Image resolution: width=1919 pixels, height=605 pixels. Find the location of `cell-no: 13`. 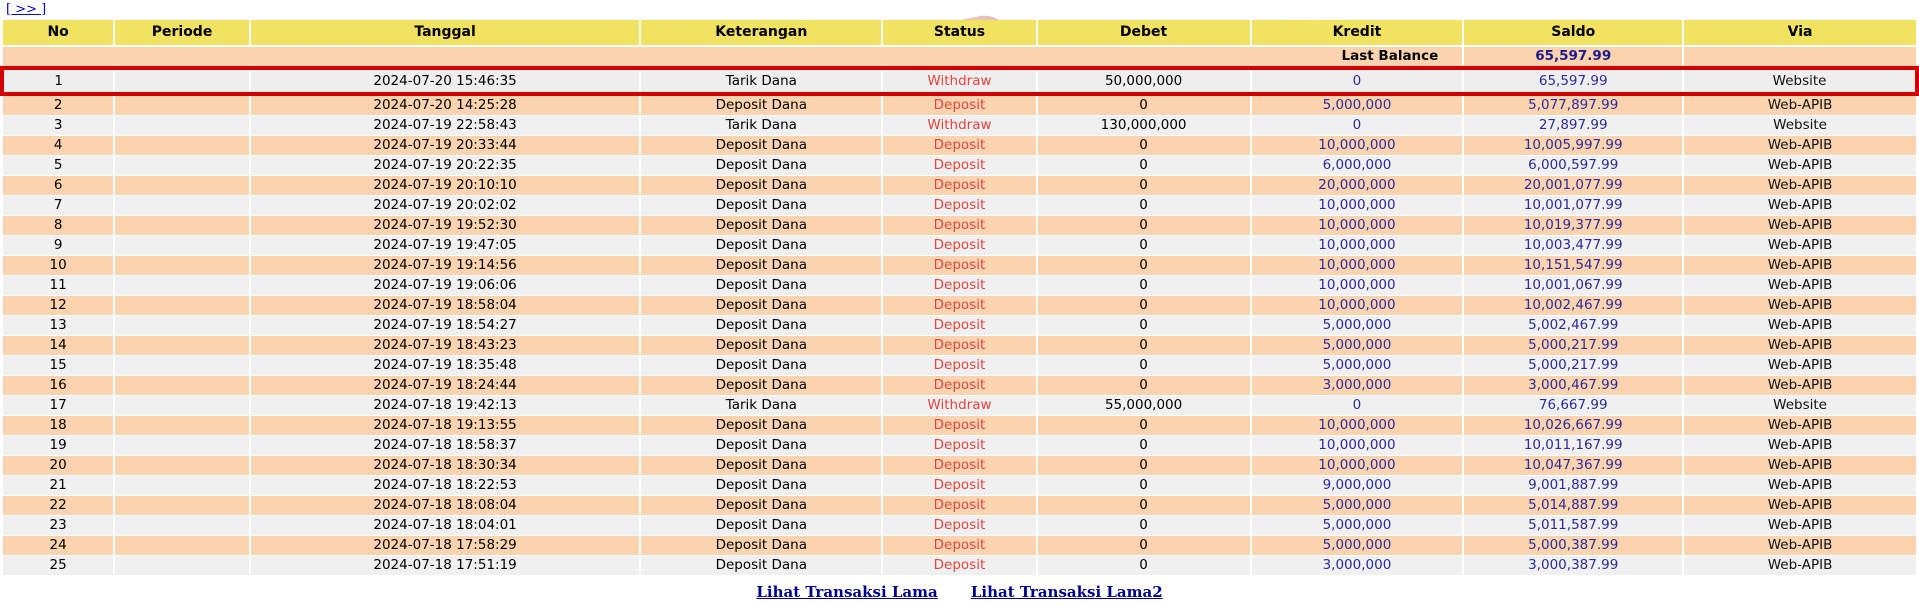

cell-no: 13 is located at coordinates (58, 325).